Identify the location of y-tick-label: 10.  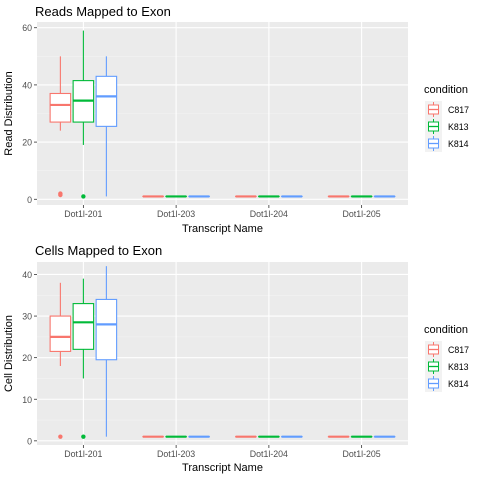
(27, 400).